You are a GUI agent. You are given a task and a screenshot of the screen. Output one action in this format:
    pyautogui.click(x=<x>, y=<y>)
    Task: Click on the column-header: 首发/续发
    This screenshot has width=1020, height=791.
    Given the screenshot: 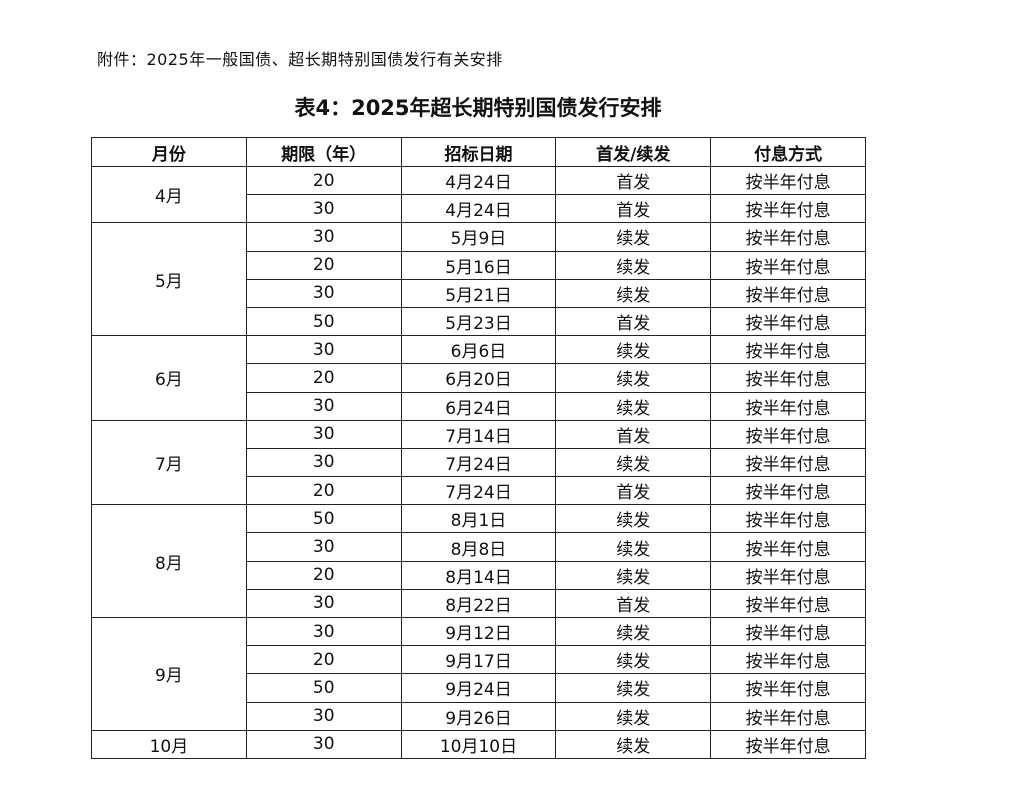 What is the action you would take?
    pyautogui.click(x=633, y=152)
    